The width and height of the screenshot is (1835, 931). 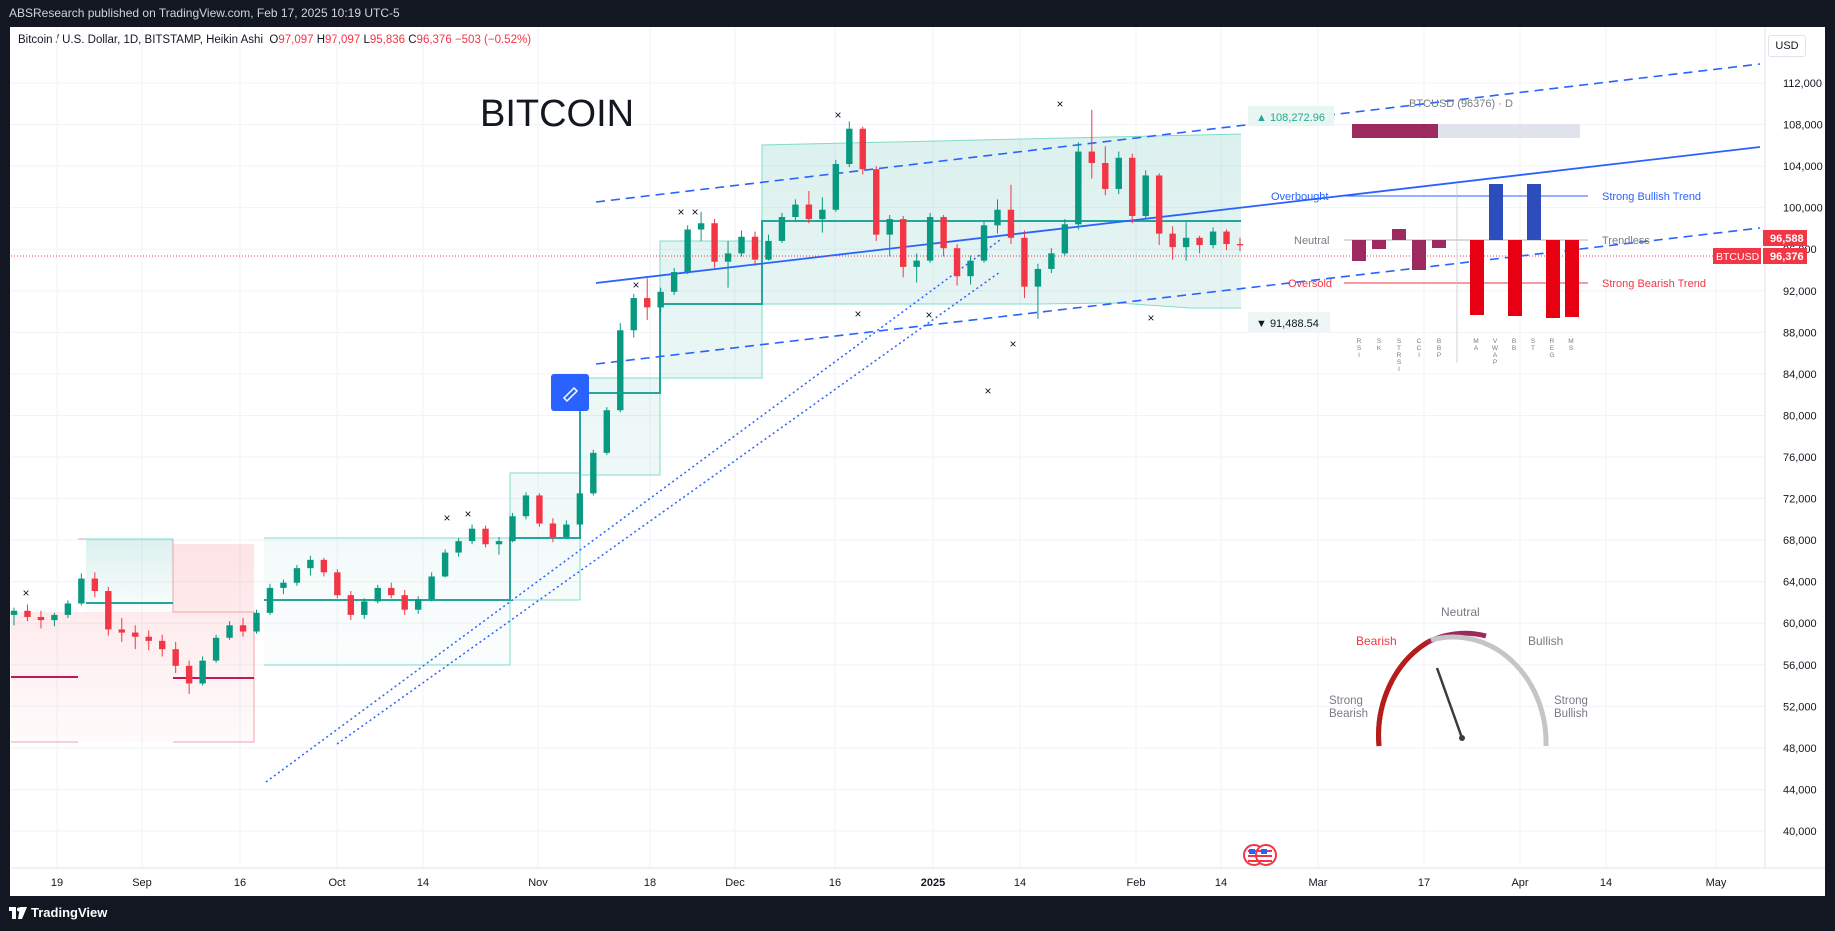 I want to click on panel-progress-fill, so click(x=1395, y=131).